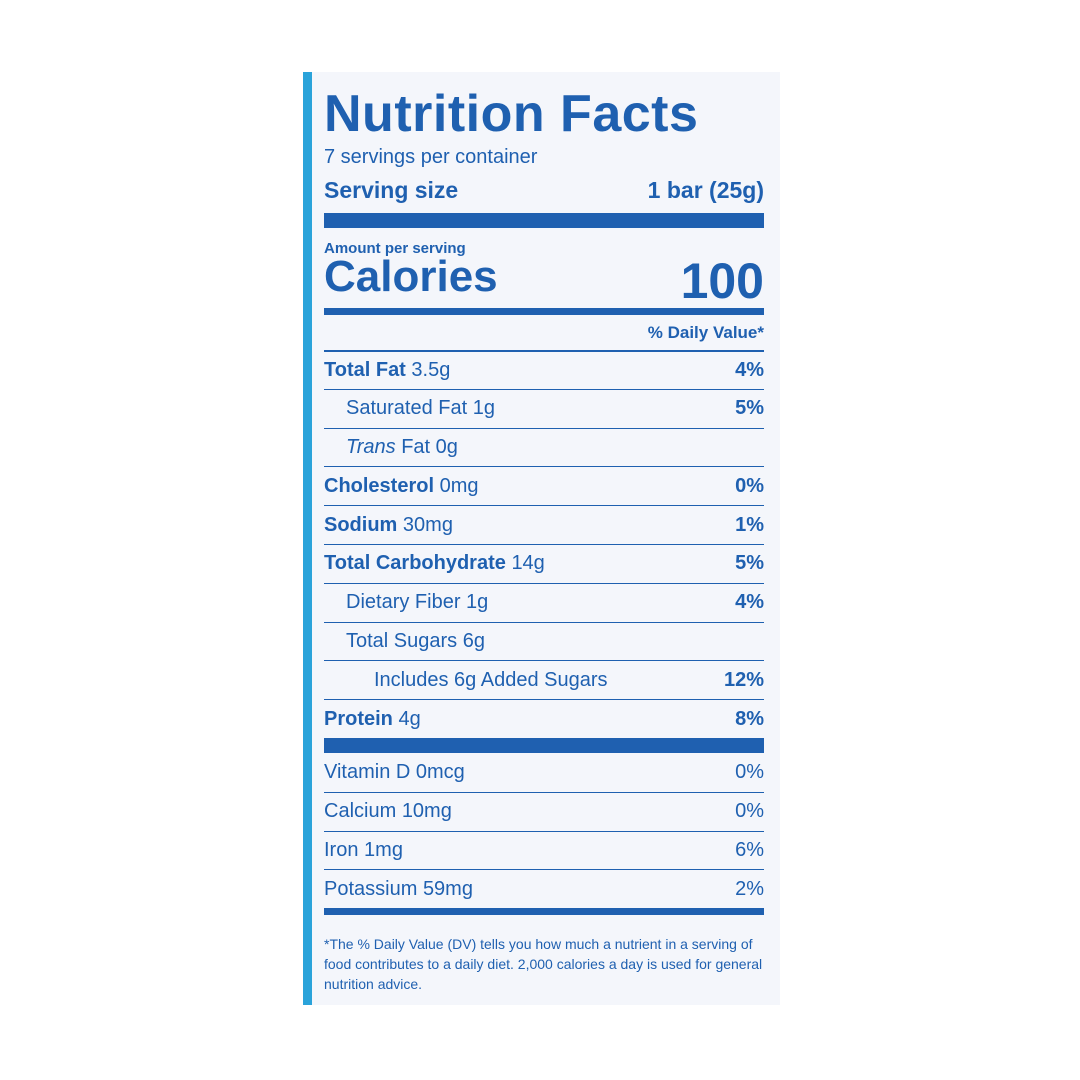 The width and height of the screenshot is (1080, 1080). I want to click on nutrient-row: Total Carbohydrate 14g 5%, so click(544, 563).